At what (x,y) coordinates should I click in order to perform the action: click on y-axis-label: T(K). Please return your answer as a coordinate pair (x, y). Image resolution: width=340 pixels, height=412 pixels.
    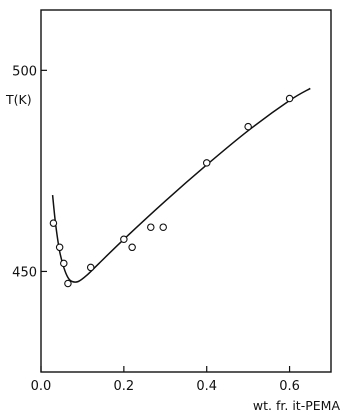
    Looking at the image, I should click on (18, 99).